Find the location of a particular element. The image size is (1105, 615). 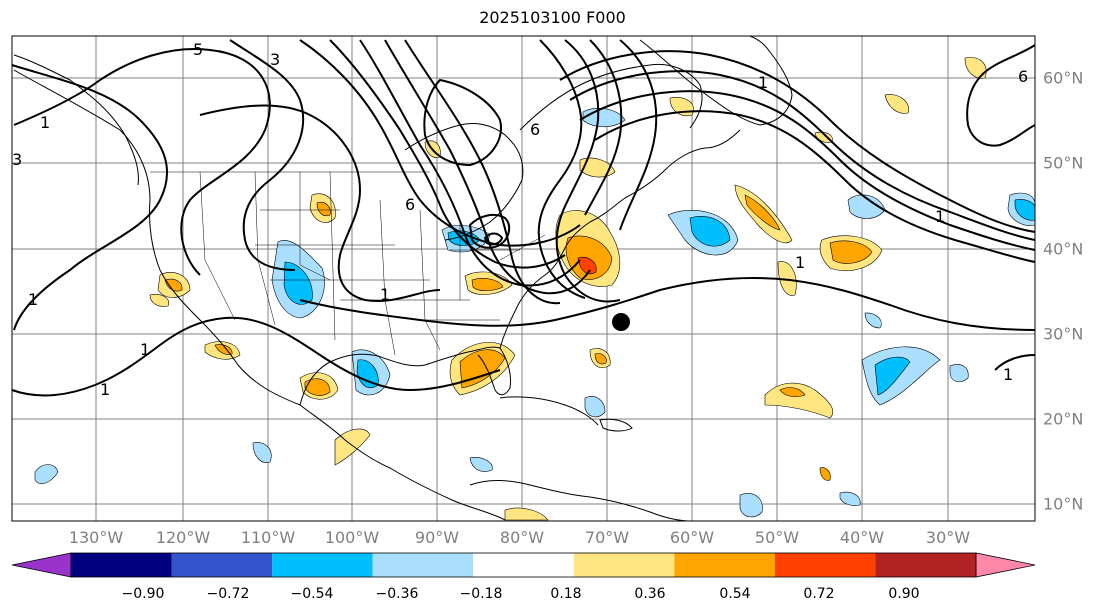

lon-label: 40°W is located at coordinates (862, 537).